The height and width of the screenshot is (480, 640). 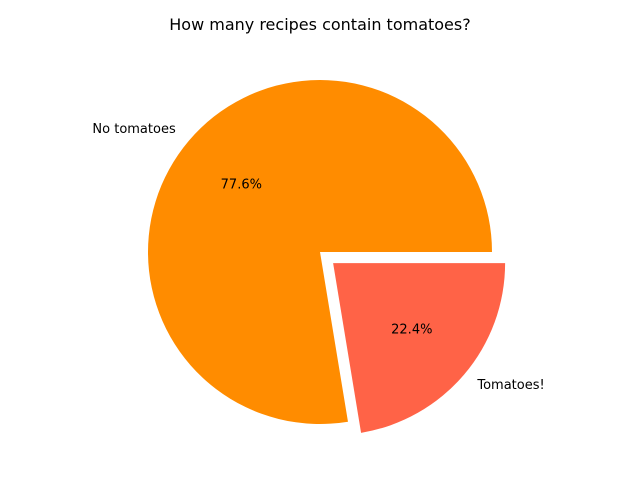 I want to click on slice-percent-tomatoes: 22.4%, so click(x=411, y=329).